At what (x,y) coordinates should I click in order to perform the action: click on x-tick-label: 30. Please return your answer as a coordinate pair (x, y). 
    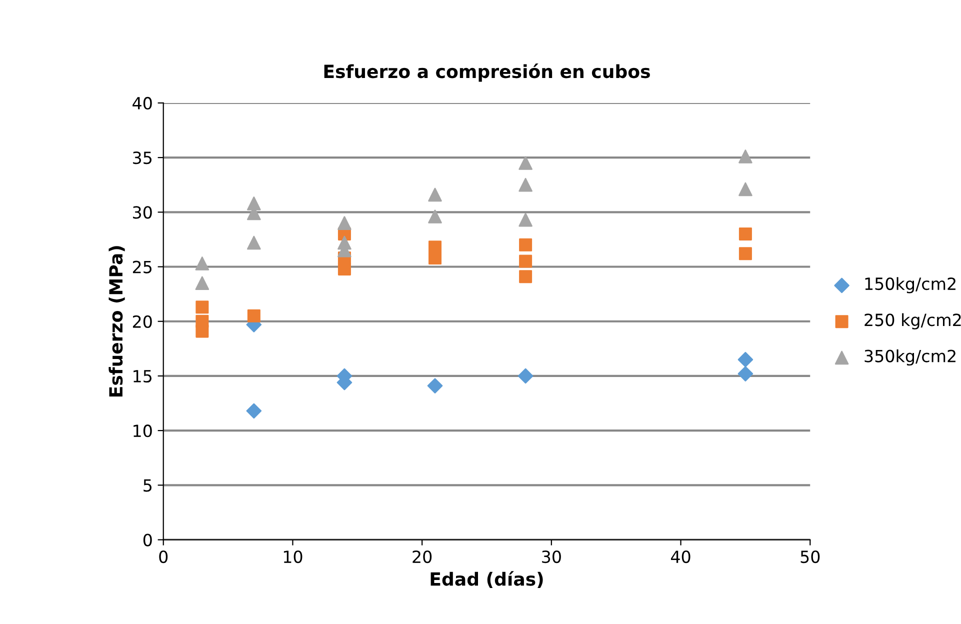
    Looking at the image, I should click on (551, 557).